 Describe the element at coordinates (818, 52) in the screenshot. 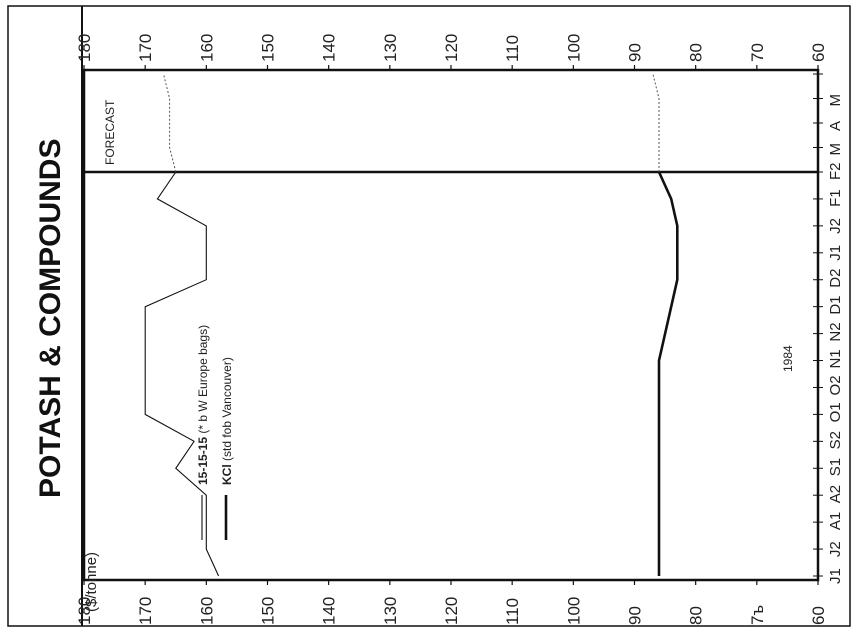

I see `tick-top-60: 60` at that location.